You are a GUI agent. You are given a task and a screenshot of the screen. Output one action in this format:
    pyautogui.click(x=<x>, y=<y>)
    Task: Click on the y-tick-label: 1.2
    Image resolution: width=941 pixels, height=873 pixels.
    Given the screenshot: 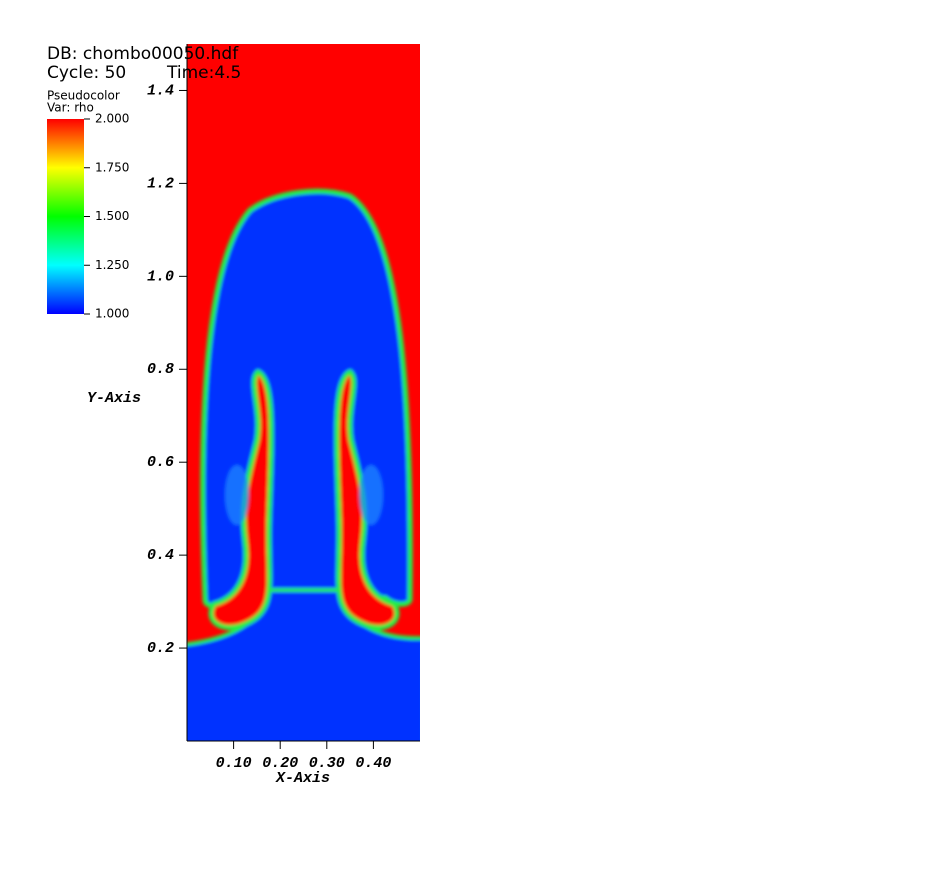 What is the action you would take?
    pyautogui.click(x=160, y=183)
    